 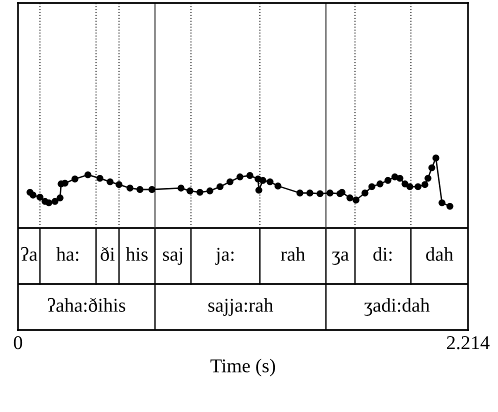 I want to click on text: ha:, so click(x=67, y=254).